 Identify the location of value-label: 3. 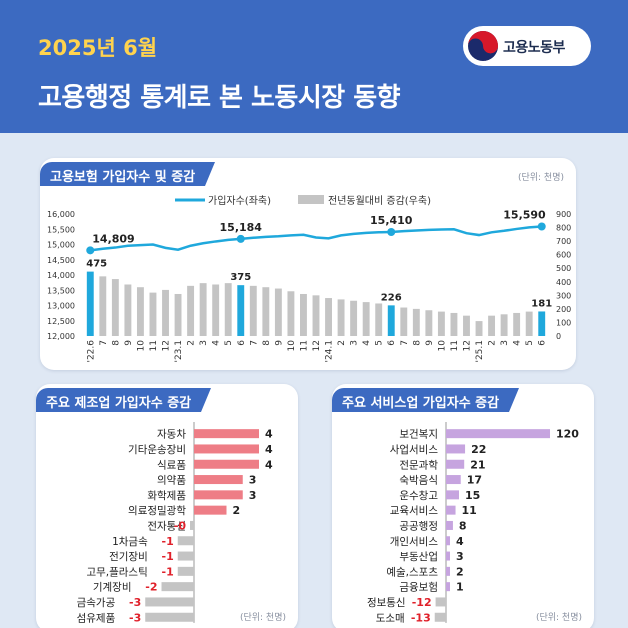
(253, 480).